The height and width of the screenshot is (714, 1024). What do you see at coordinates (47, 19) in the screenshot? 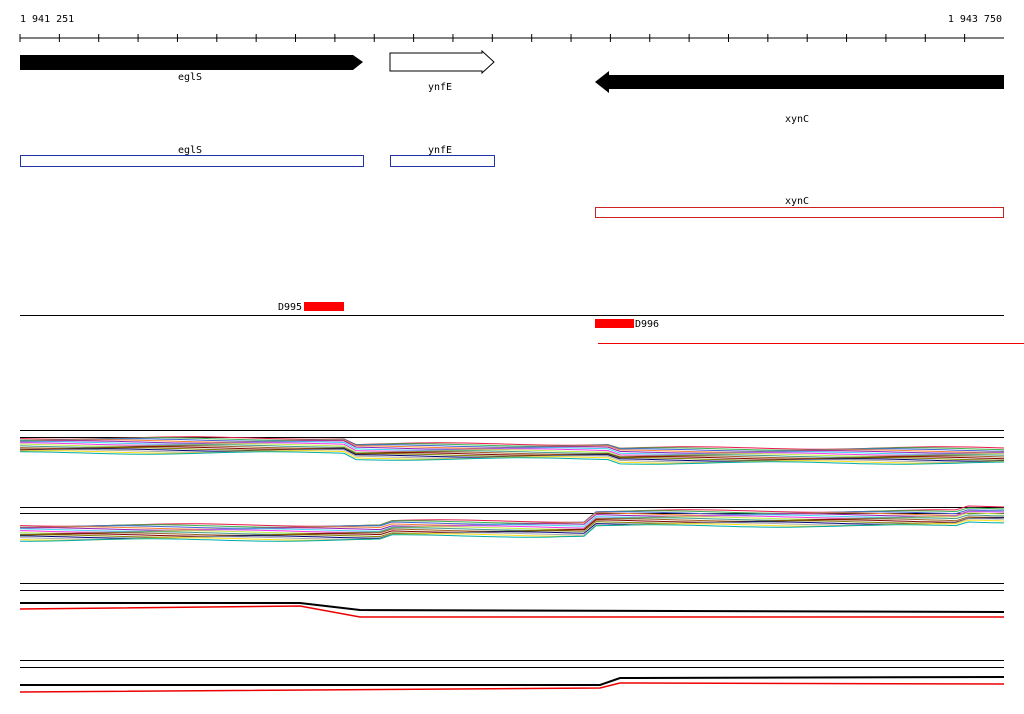
I see `ruler-start: 1 941 251` at bounding box center [47, 19].